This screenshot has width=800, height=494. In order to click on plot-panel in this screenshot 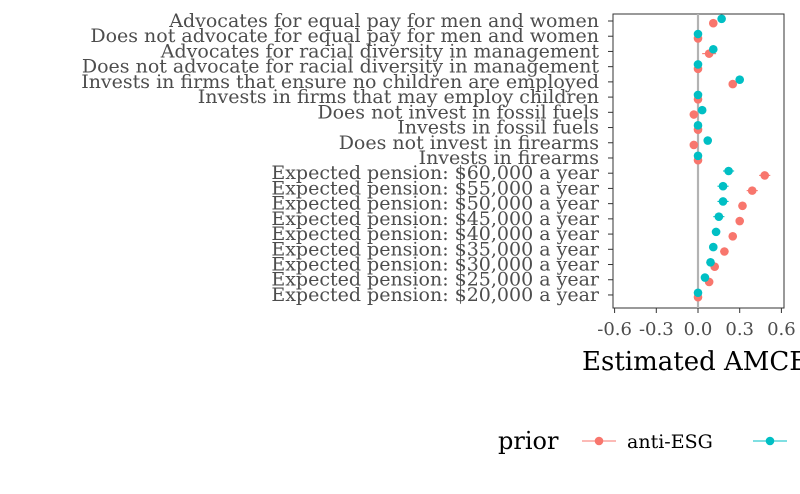, I will do `click(698, 161)`.